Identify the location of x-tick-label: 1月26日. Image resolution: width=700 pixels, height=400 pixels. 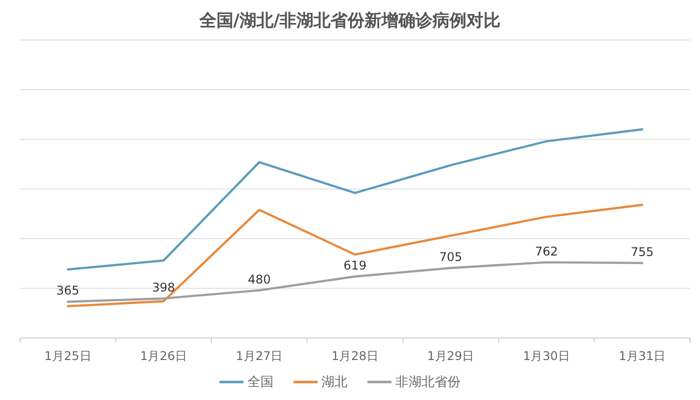
(164, 356).